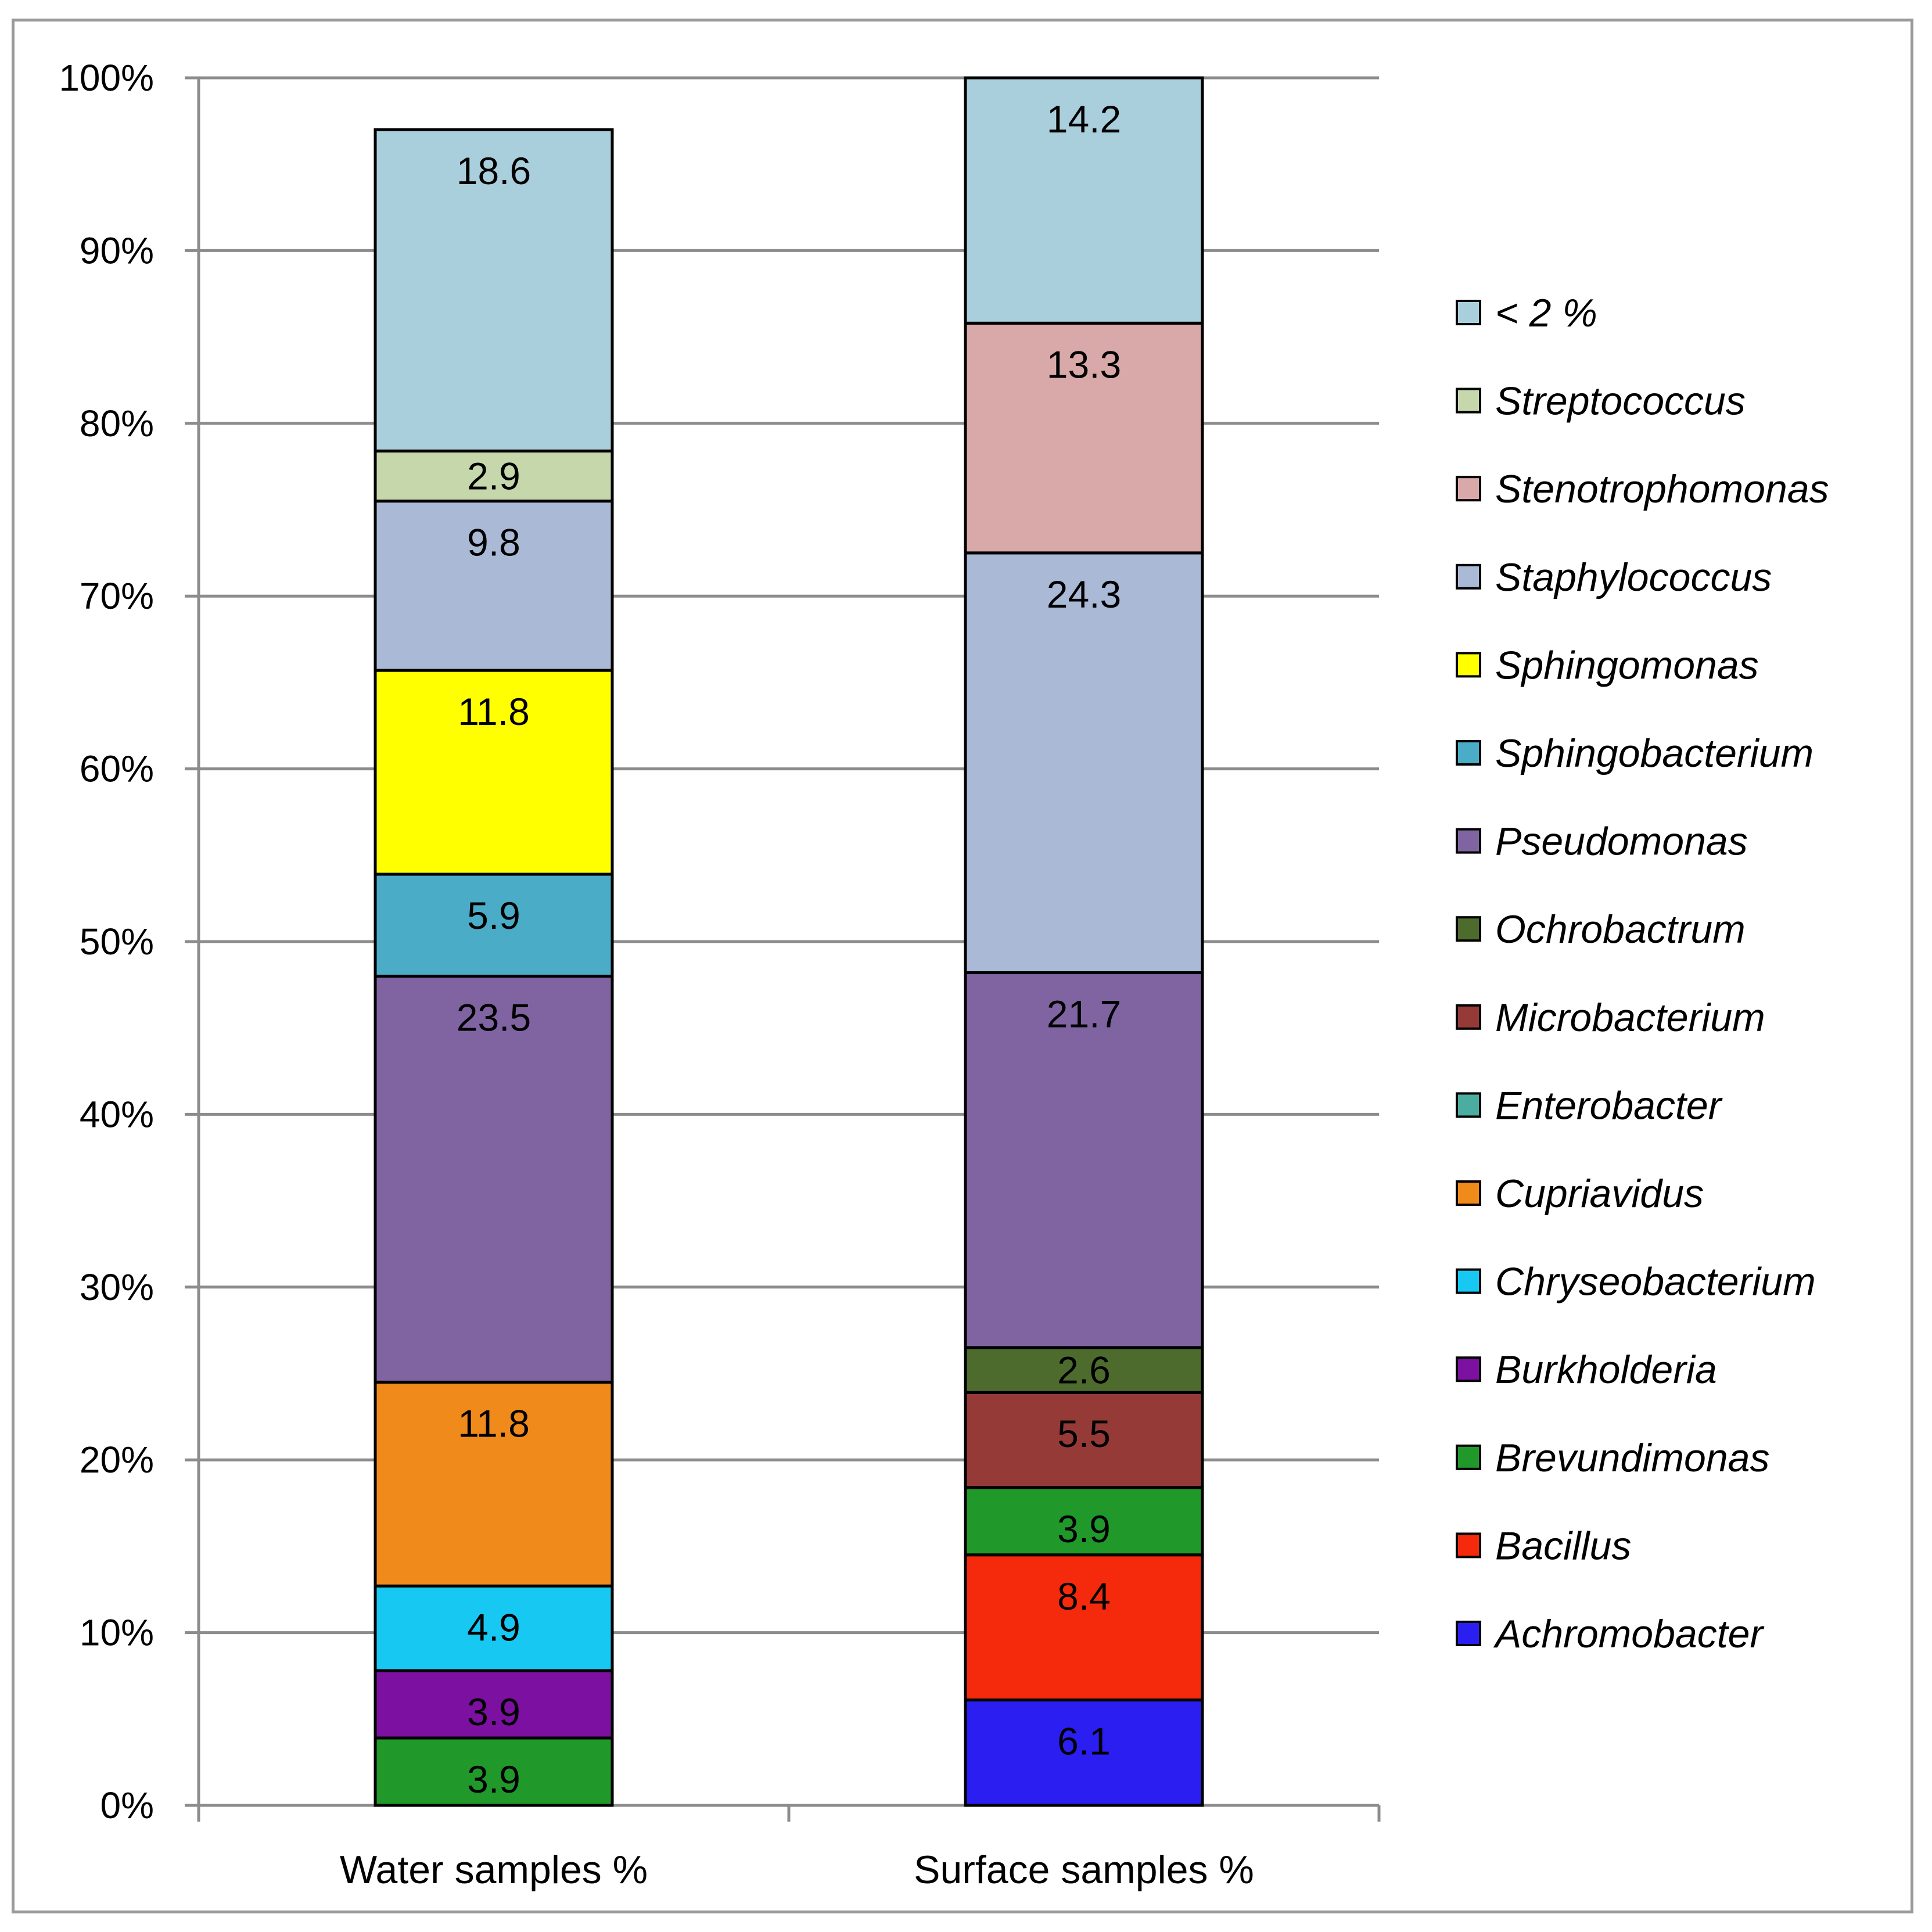 The image size is (1932, 1932). I want to click on bar-segment-burkholderia-water, so click(494, 1704).